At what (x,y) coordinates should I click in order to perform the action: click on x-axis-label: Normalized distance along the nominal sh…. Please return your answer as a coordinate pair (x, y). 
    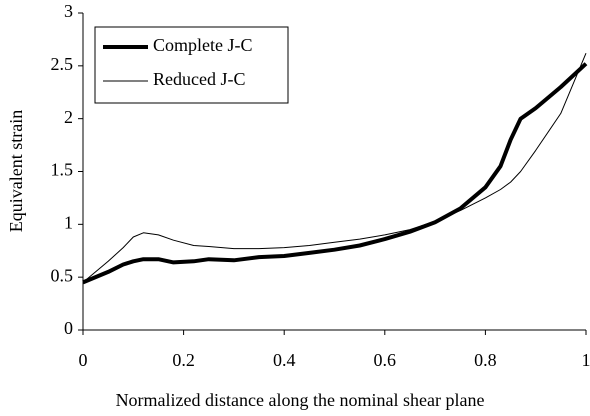
    Looking at the image, I should click on (300, 400).